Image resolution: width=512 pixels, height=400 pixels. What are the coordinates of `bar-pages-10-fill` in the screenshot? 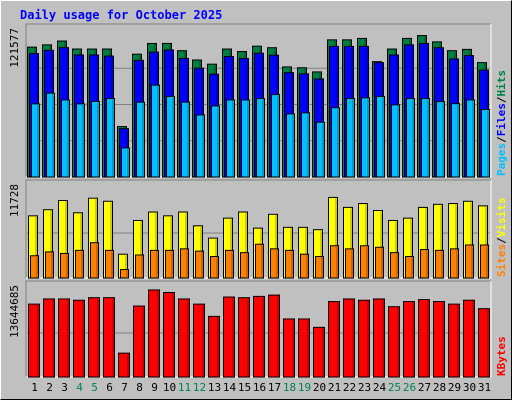 It's located at (170, 136).